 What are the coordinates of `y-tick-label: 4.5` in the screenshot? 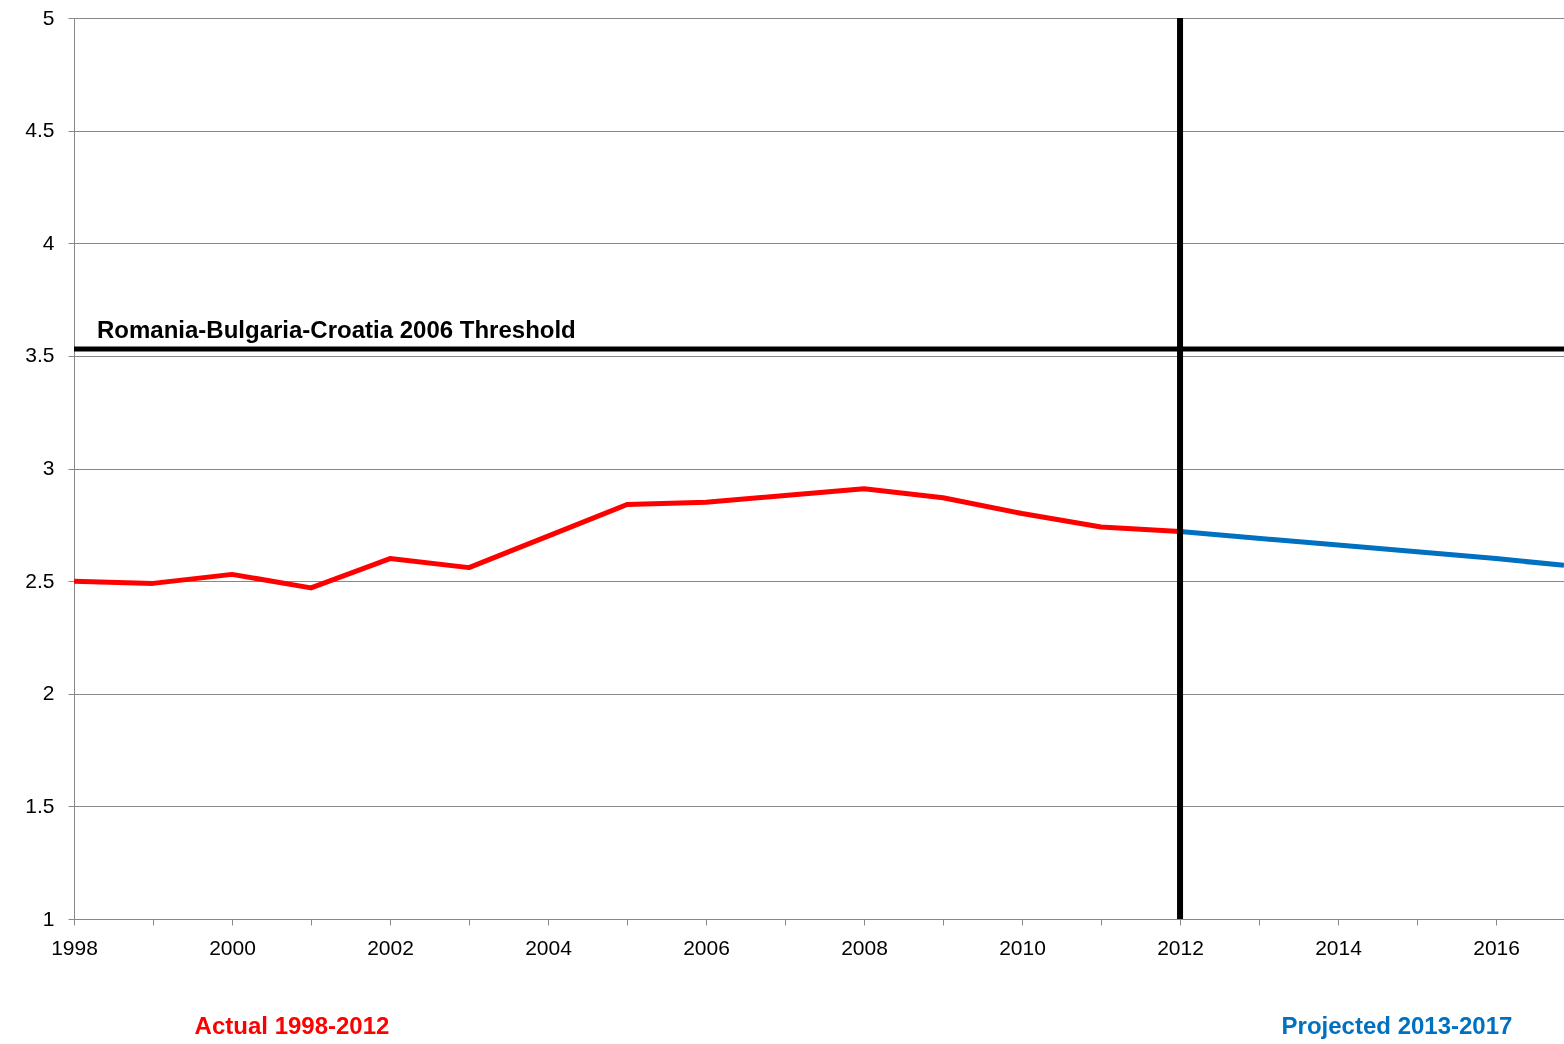 It's located at (40, 130).